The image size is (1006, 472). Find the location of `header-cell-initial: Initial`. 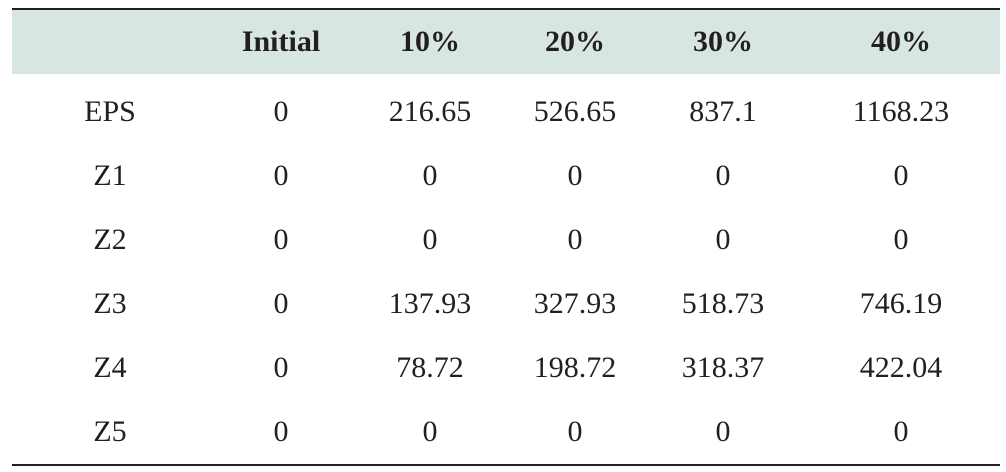

header-cell-initial: Initial is located at coordinates (281, 41).